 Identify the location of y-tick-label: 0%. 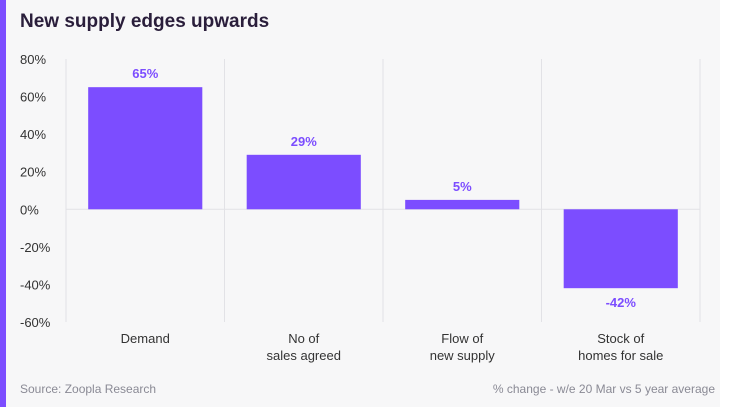
(29, 209).